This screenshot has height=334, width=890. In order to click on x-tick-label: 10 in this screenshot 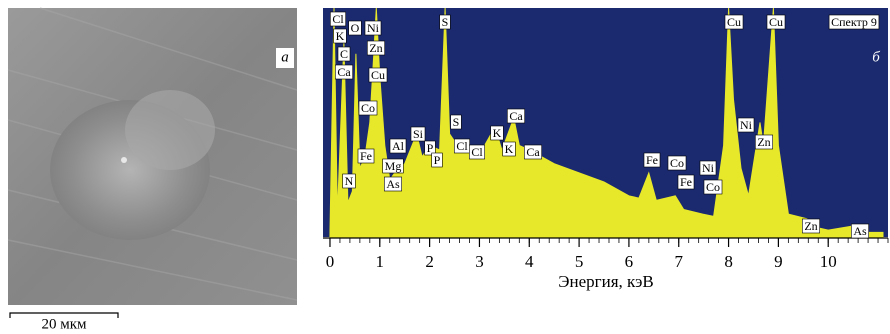, I will do `click(828, 261)`.